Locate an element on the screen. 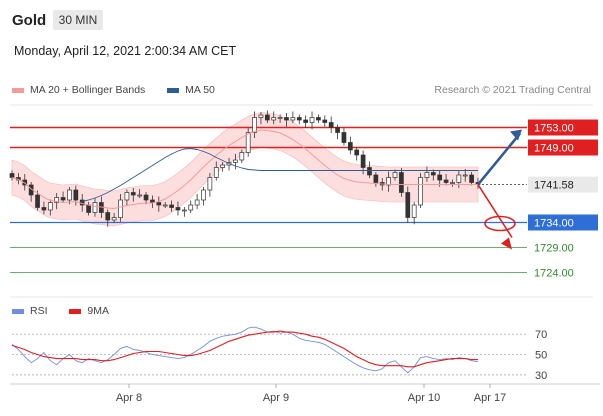  timeframe-badge: 30 MIN is located at coordinates (78, 20).